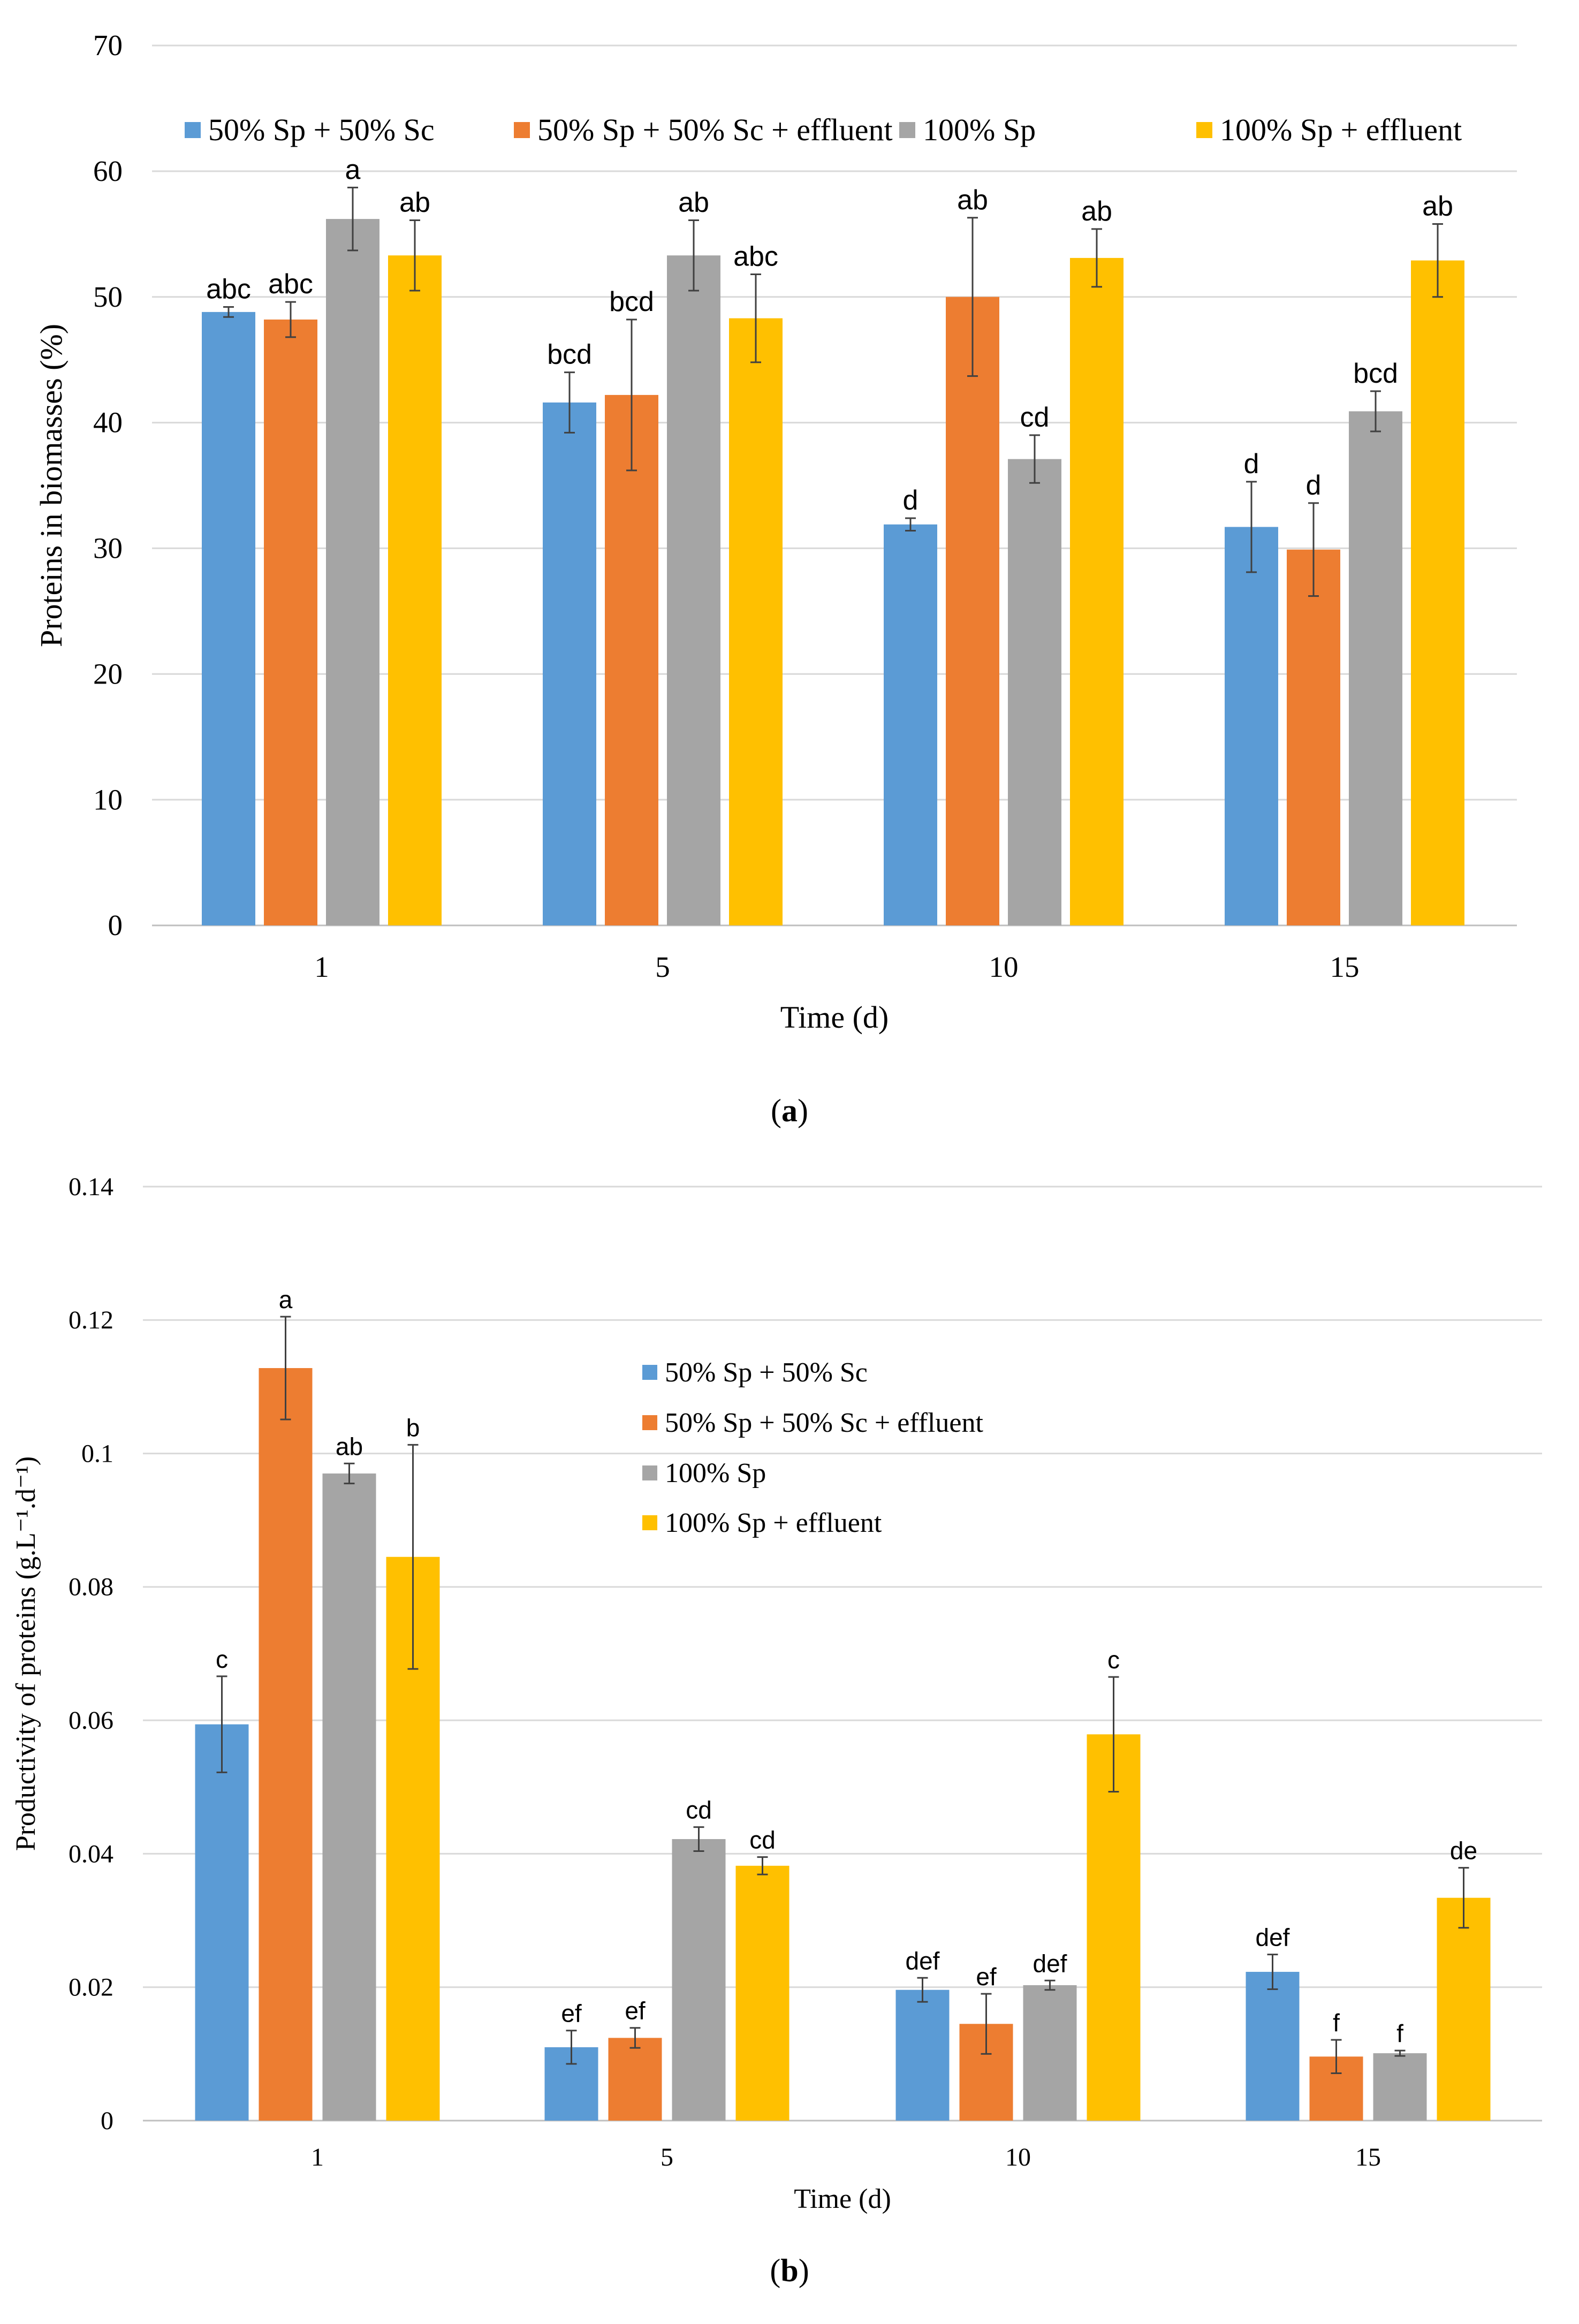 This screenshot has height=2324, width=1579. What do you see at coordinates (108, 799) in the screenshot?
I see `y-tick-label: 10` at bounding box center [108, 799].